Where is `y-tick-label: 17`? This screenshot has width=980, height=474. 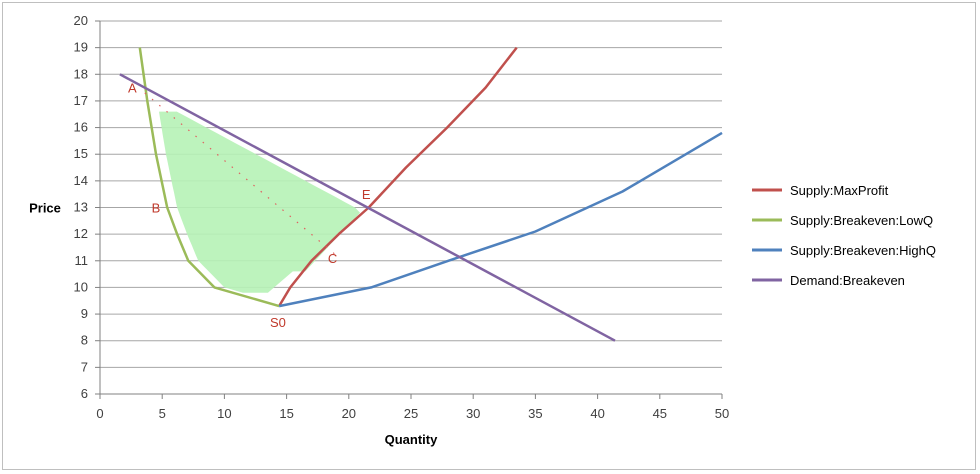 y-tick-label: 17 is located at coordinates (81, 100).